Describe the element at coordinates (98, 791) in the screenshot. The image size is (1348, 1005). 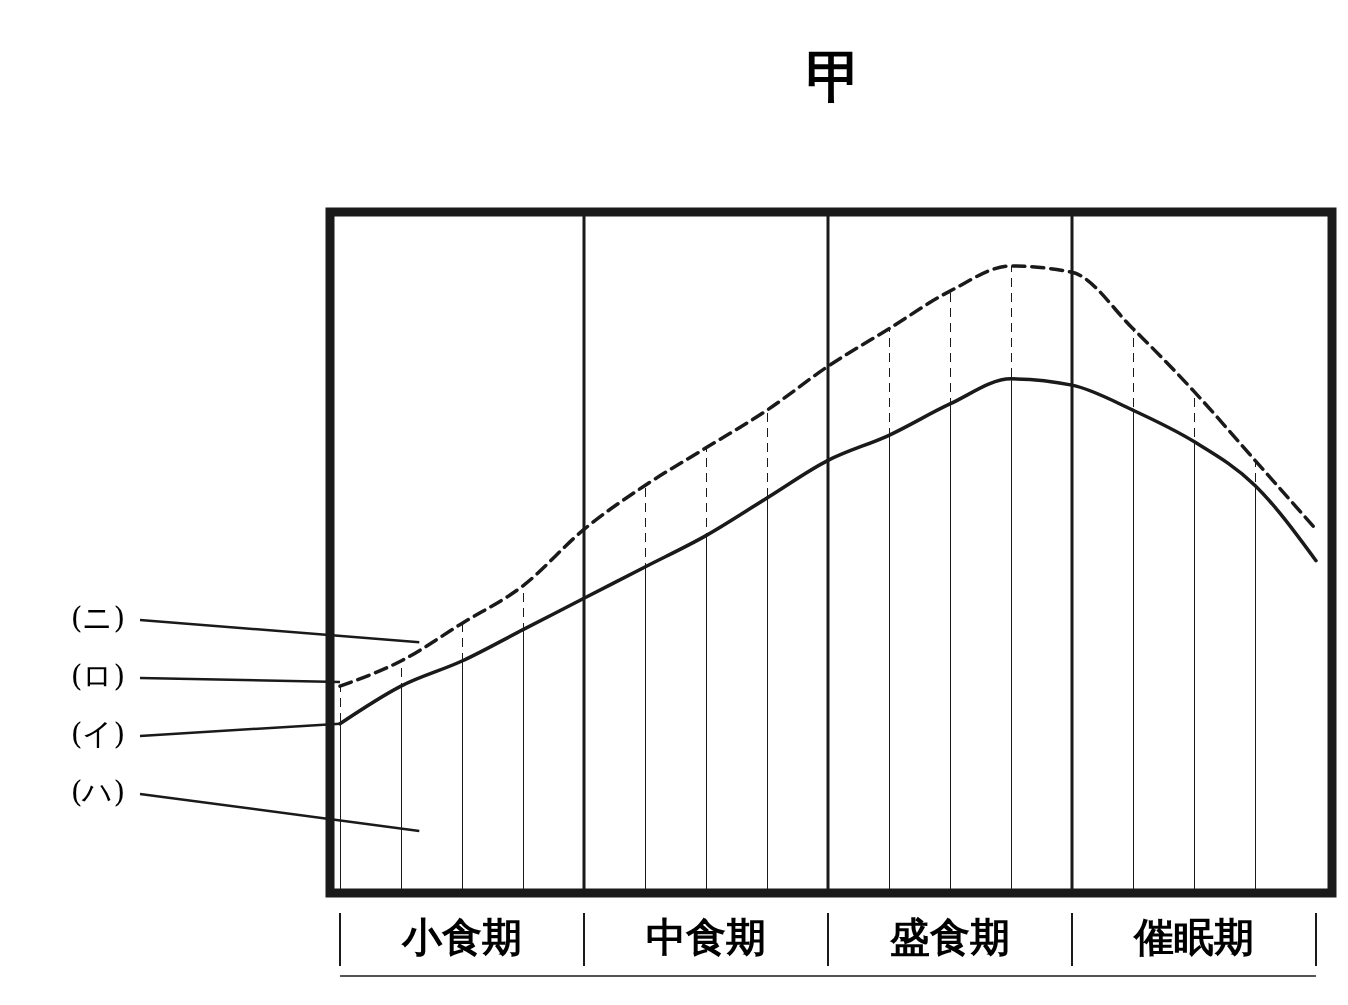
I see `text: (ハ)` at that location.